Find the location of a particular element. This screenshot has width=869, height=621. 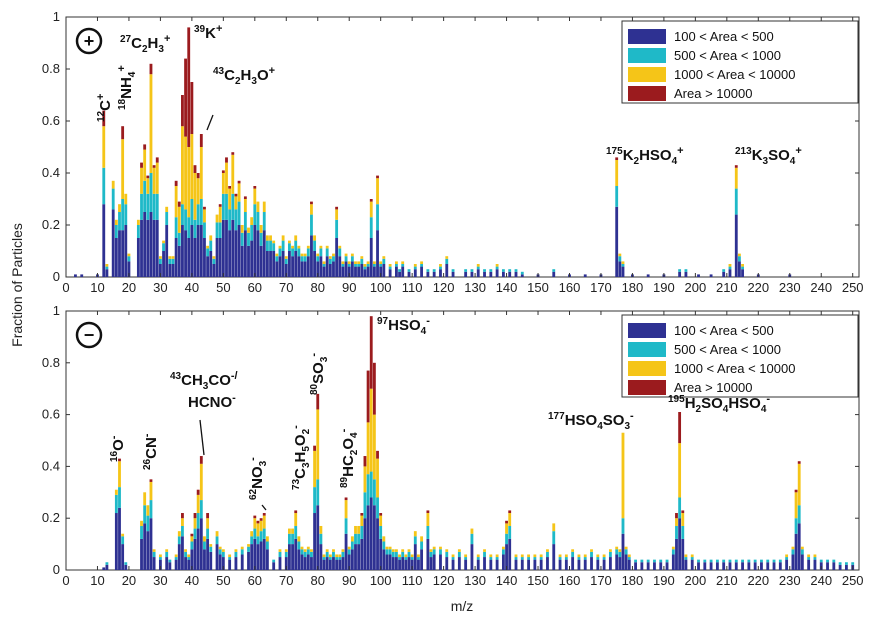

bar-segment-103-s1 is located at coordinates (390, 268).